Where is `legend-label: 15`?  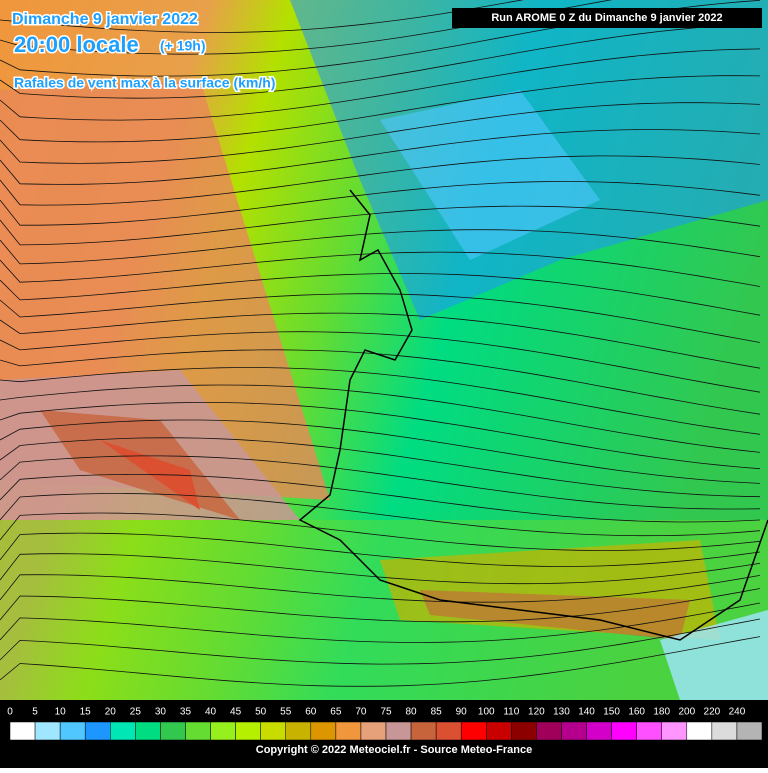
legend-label: 15 is located at coordinates (86, 712).